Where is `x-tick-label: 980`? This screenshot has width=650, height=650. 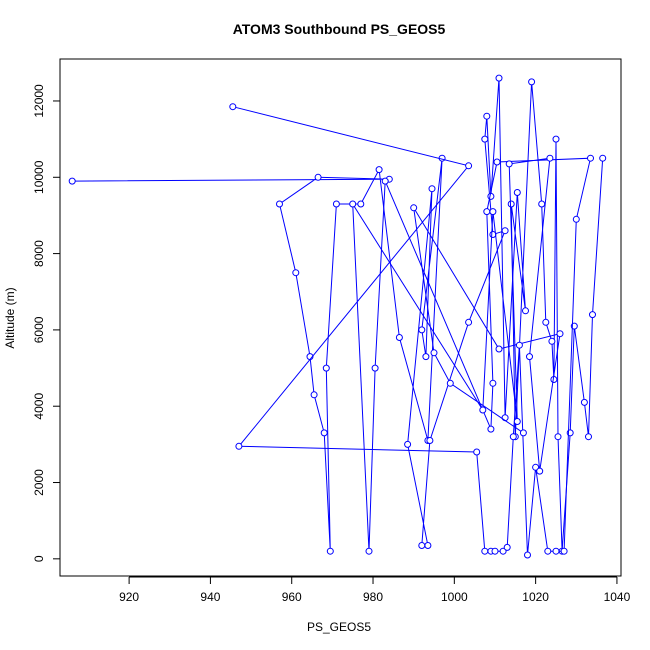 x-tick-label: 980 is located at coordinates (373, 597).